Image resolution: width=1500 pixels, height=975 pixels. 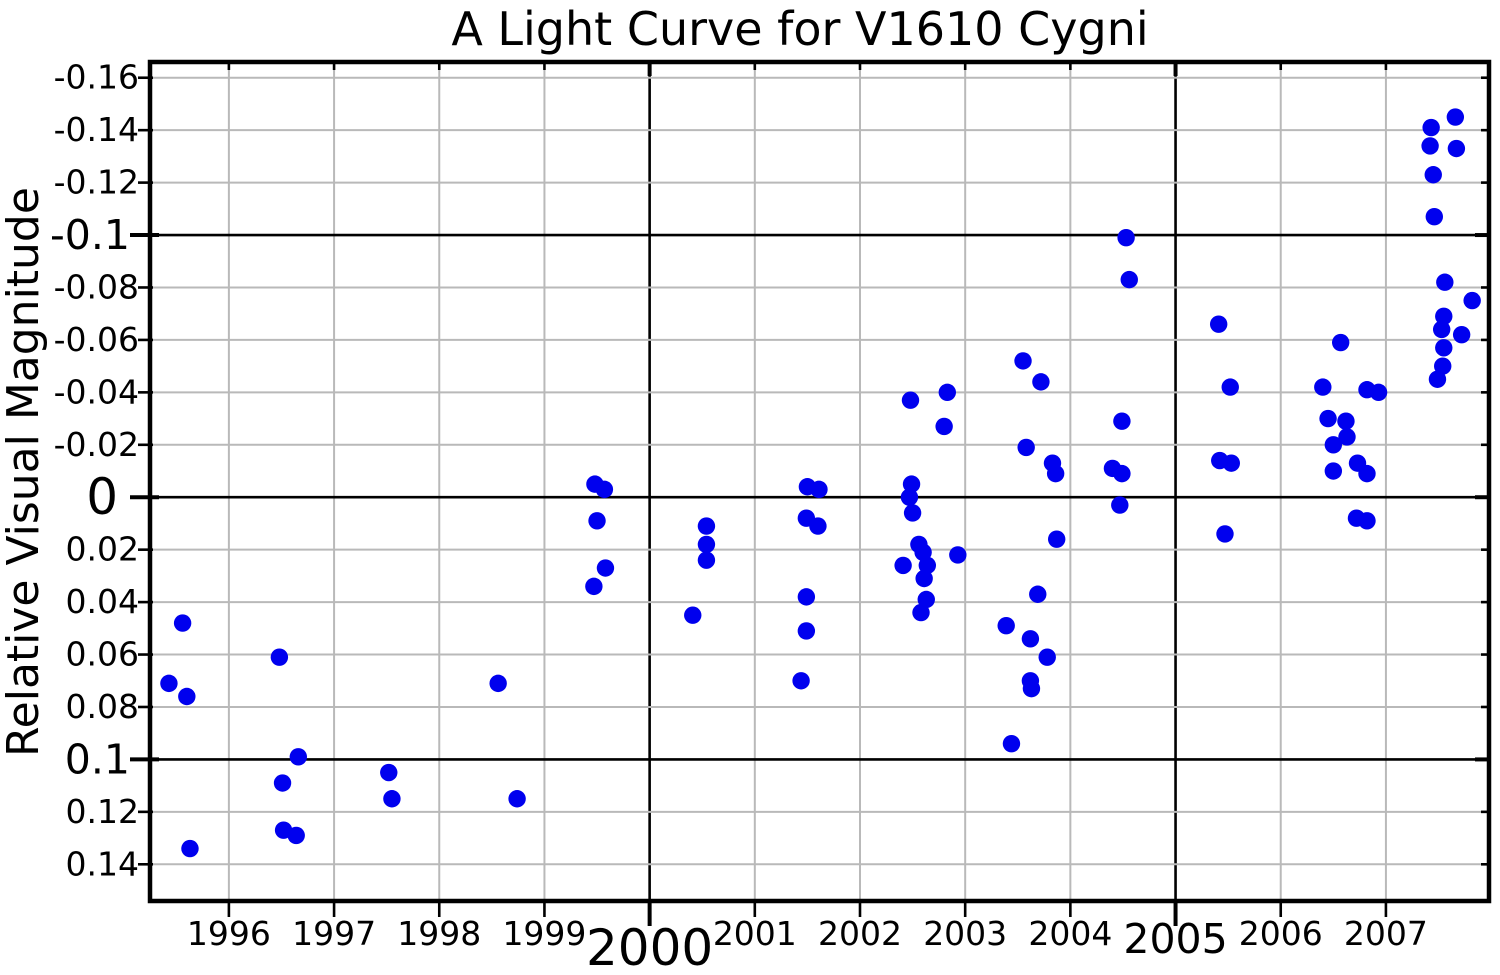 I want to click on x-tick-label: 2001, so click(x=755, y=933).